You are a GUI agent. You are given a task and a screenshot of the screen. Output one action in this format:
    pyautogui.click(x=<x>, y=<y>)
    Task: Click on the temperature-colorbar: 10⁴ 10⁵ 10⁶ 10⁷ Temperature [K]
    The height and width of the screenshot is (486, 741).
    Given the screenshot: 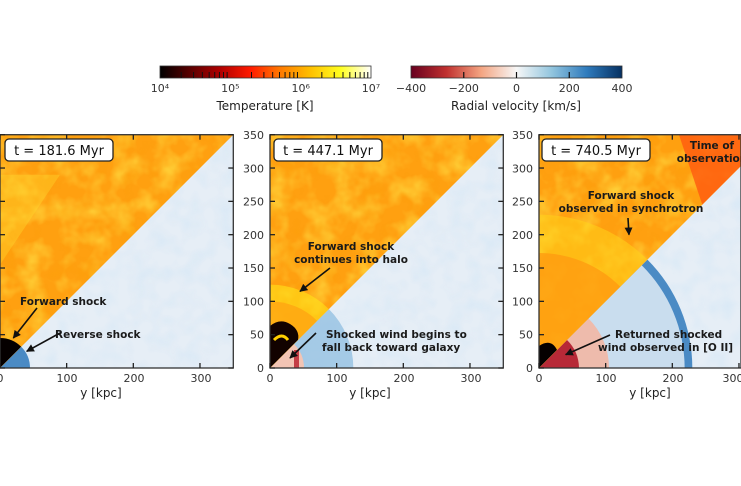 What is the action you would take?
    pyautogui.click(x=265, y=89)
    